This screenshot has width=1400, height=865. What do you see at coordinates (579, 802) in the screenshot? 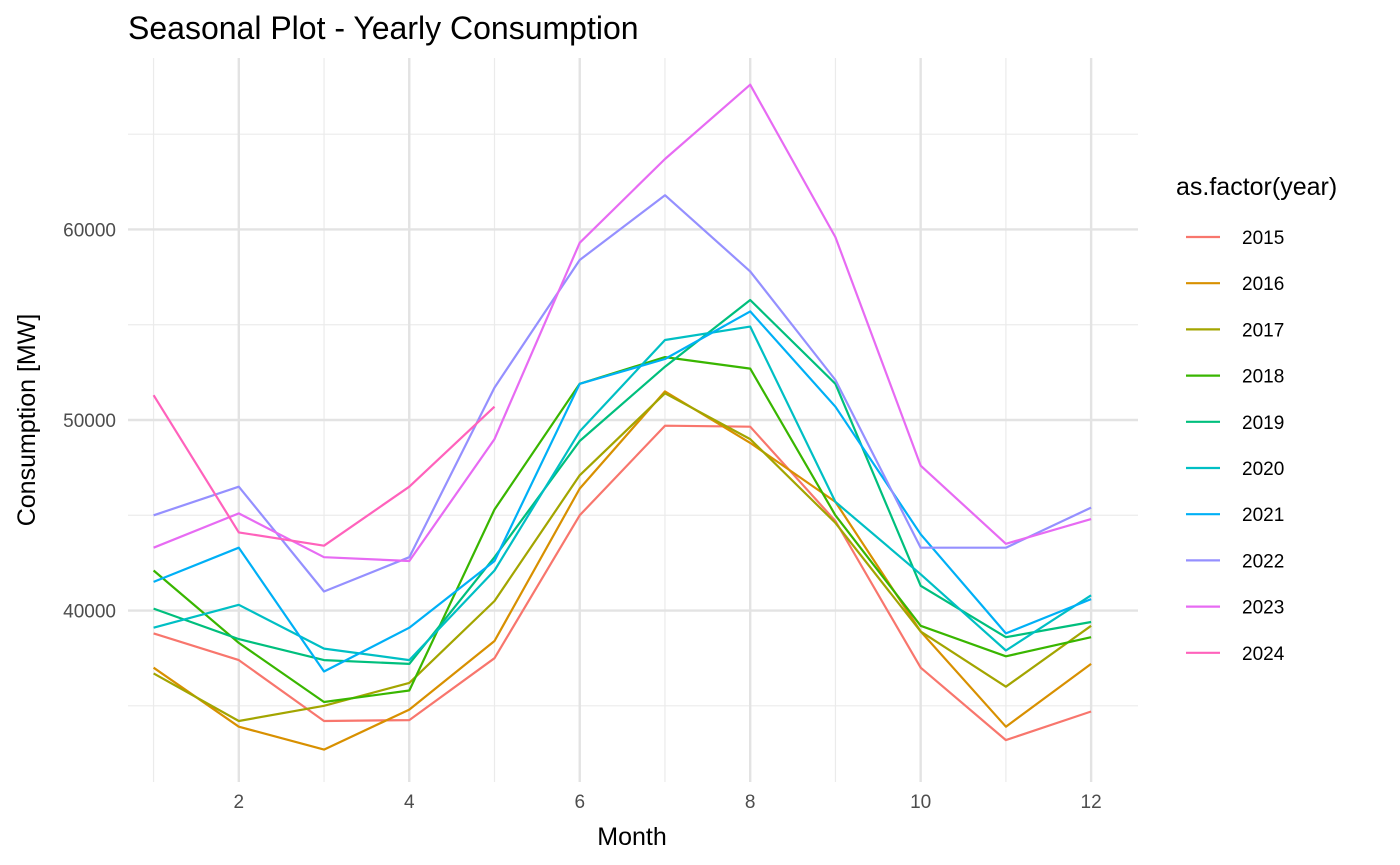
I see `x-tick-label: 6` at bounding box center [579, 802].